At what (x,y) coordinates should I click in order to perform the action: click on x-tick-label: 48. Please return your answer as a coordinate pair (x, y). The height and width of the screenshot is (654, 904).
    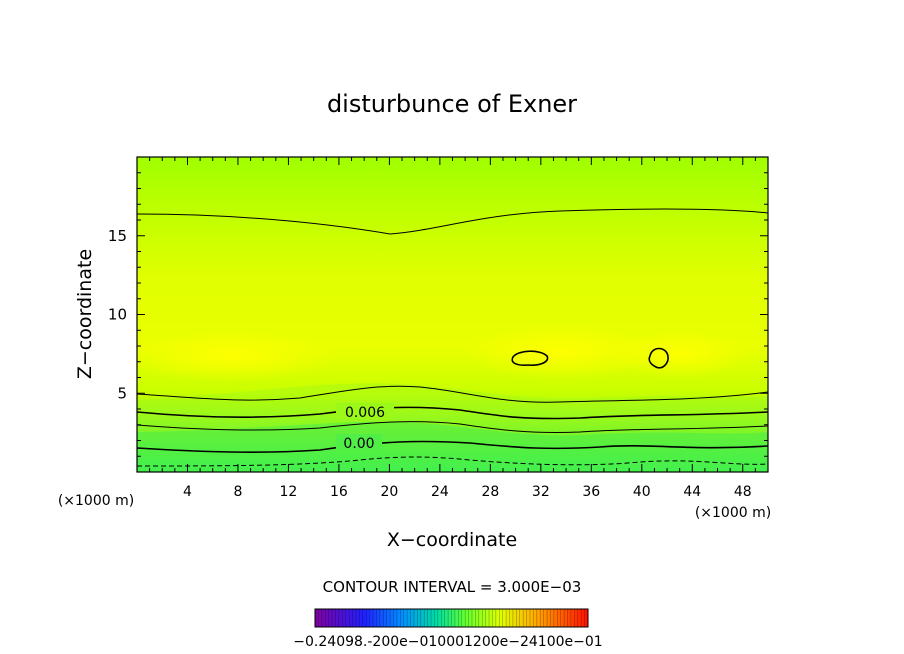
    Looking at the image, I should click on (743, 492).